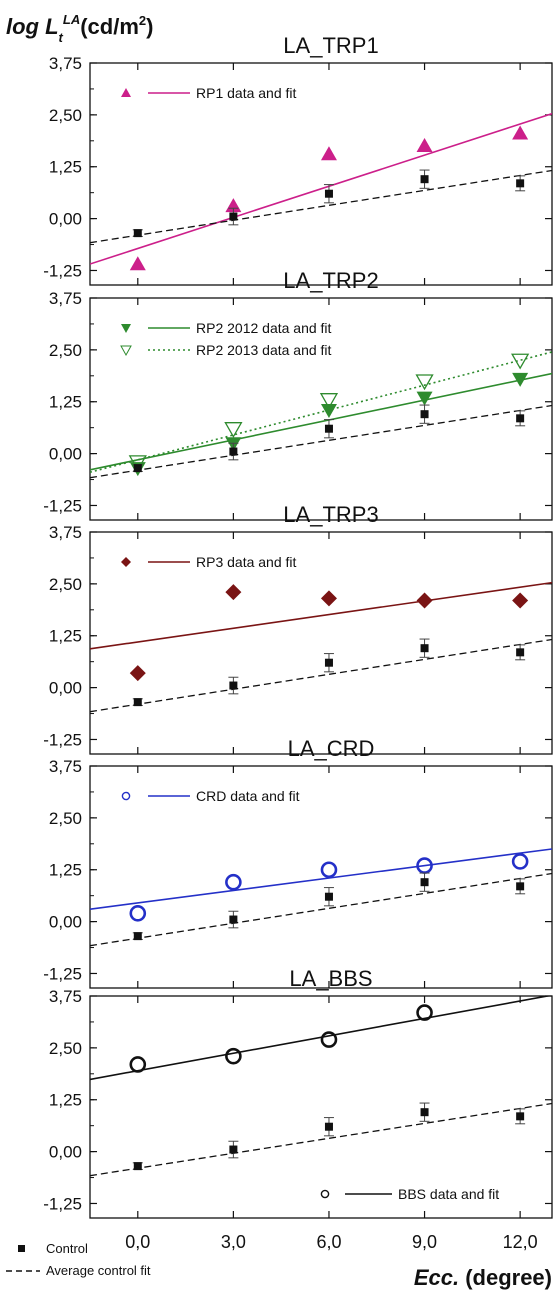 The width and height of the screenshot is (557, 1293). What do you see at coordinates (98, 1270) in the screenshot?
I see `control-fit-legend-label: Average control fit` at bounding box center [98, 1270].